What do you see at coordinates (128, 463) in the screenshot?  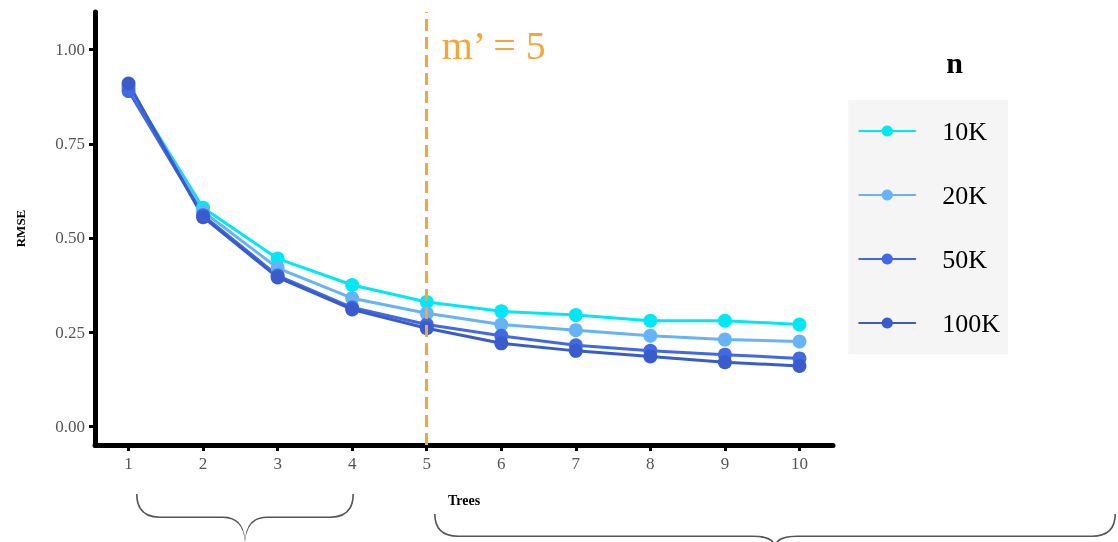 I see `x-tick-label: 1` at bounding box center [128, 463].